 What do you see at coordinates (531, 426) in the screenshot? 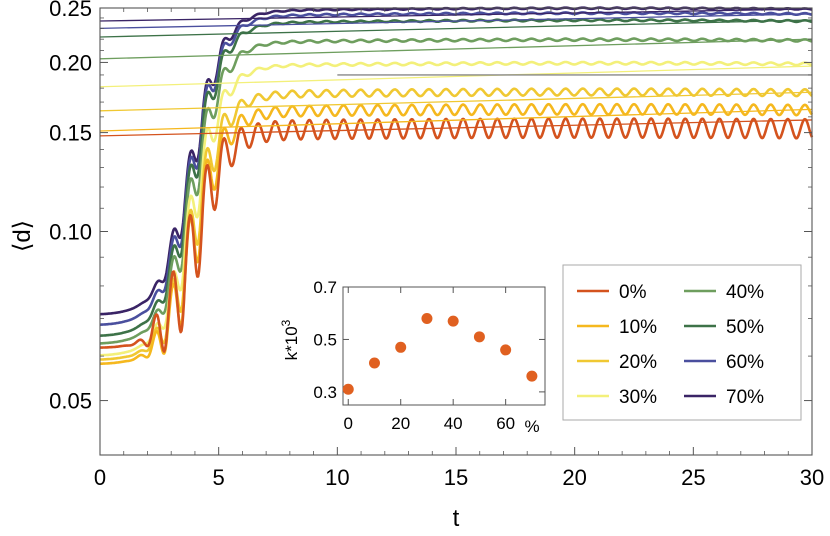
I see `inset-x-axis-label: %` at bounding box center [531, 426].